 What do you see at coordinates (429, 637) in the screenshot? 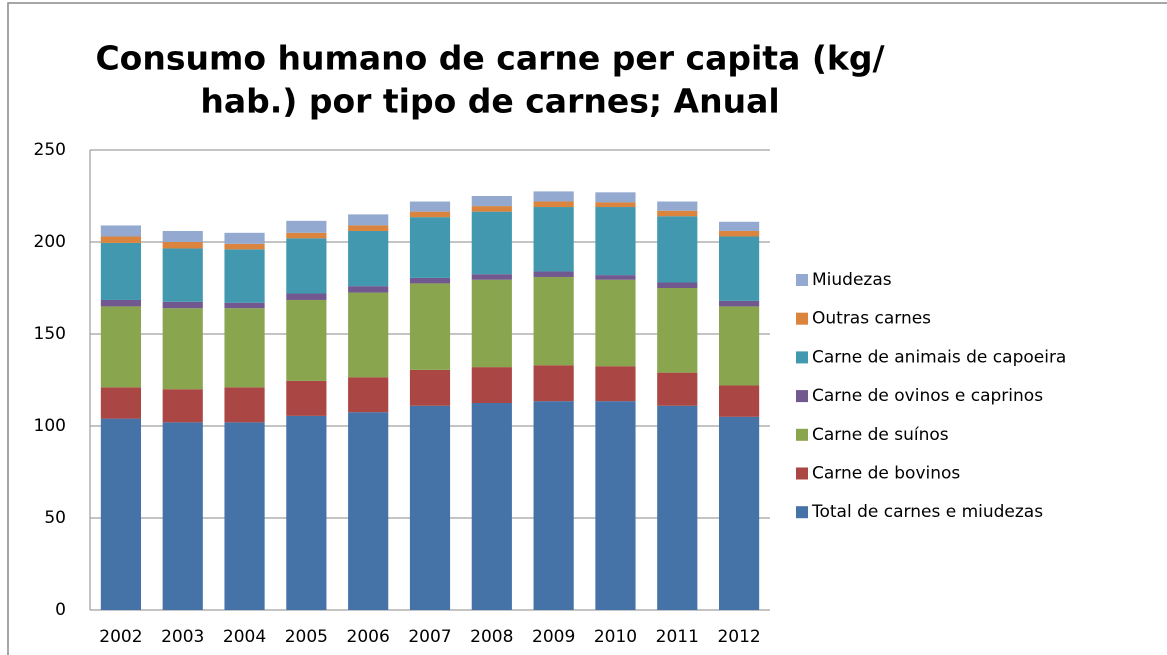
I see `x-tick-label: 2007` at bounding box center [429, 637].